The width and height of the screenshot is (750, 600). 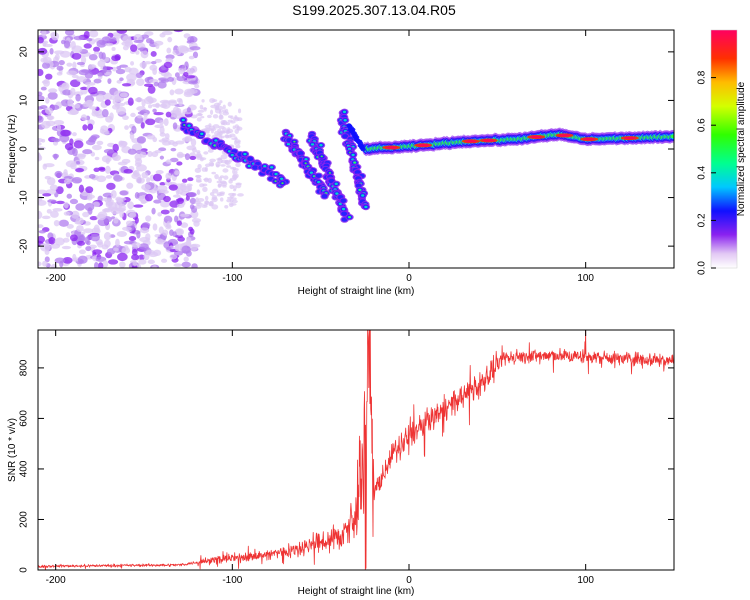 What do you see at coordinates (318, 175) in the screenshot?
I see `streak-mid` at bounding box center [318, 175].